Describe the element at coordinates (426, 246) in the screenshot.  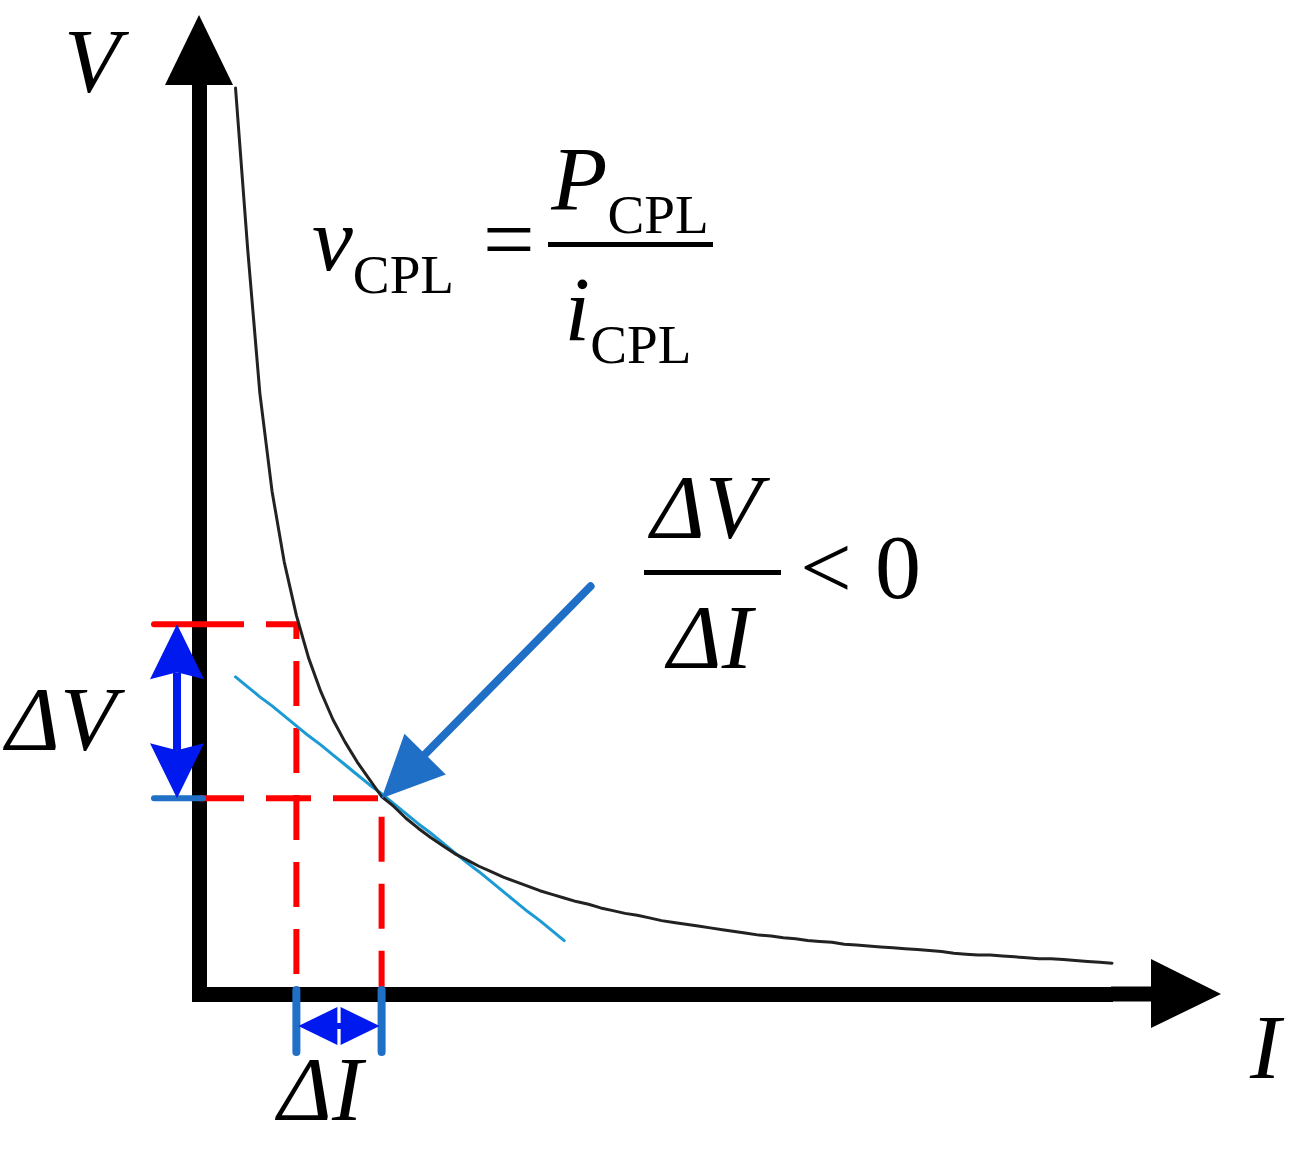
I see `annotation: v$_{CPL}$ =` at that location.